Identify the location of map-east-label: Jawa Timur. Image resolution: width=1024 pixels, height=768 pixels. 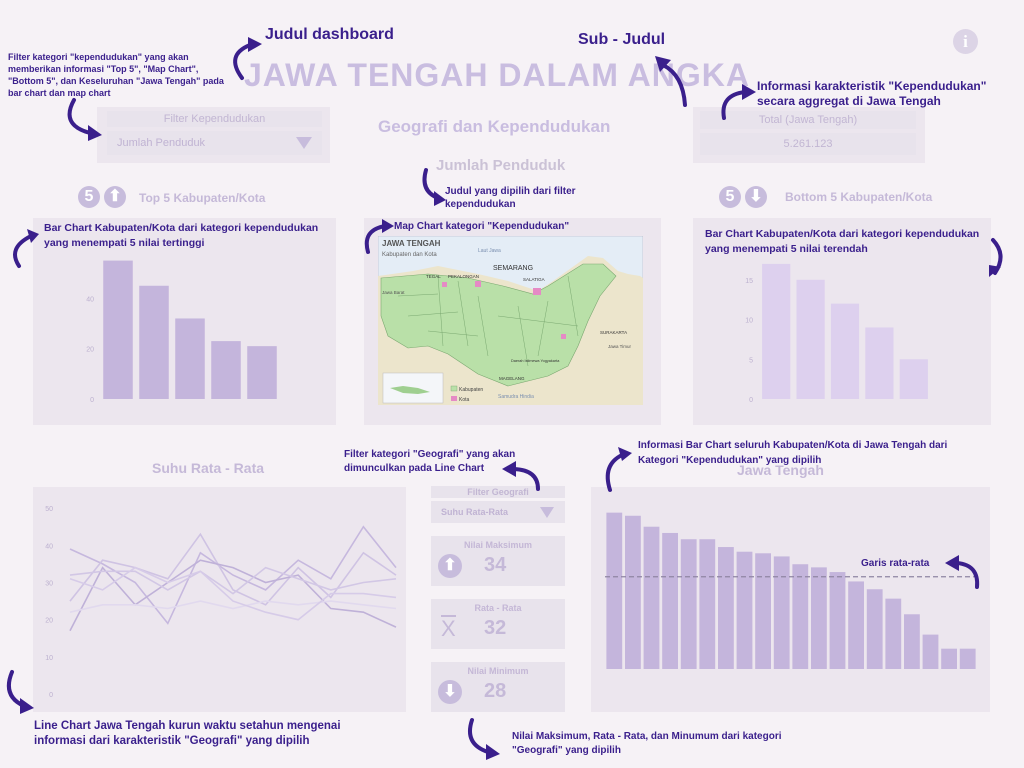
(620, 346).